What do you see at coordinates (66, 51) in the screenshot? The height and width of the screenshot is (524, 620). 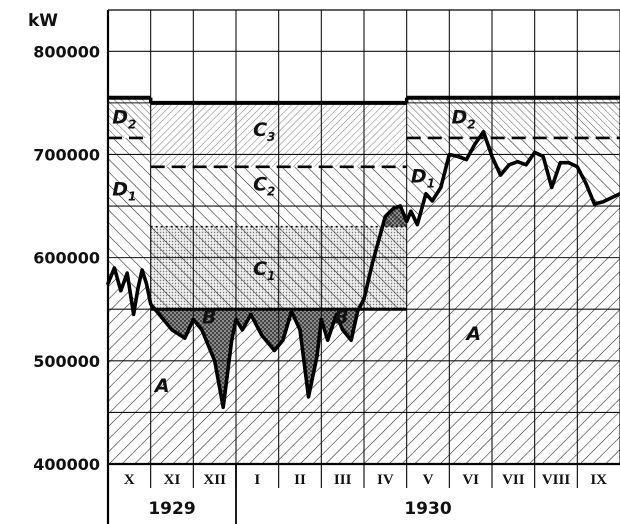 I see `y-tick-label: 800000` at bounding box center [66, 51].